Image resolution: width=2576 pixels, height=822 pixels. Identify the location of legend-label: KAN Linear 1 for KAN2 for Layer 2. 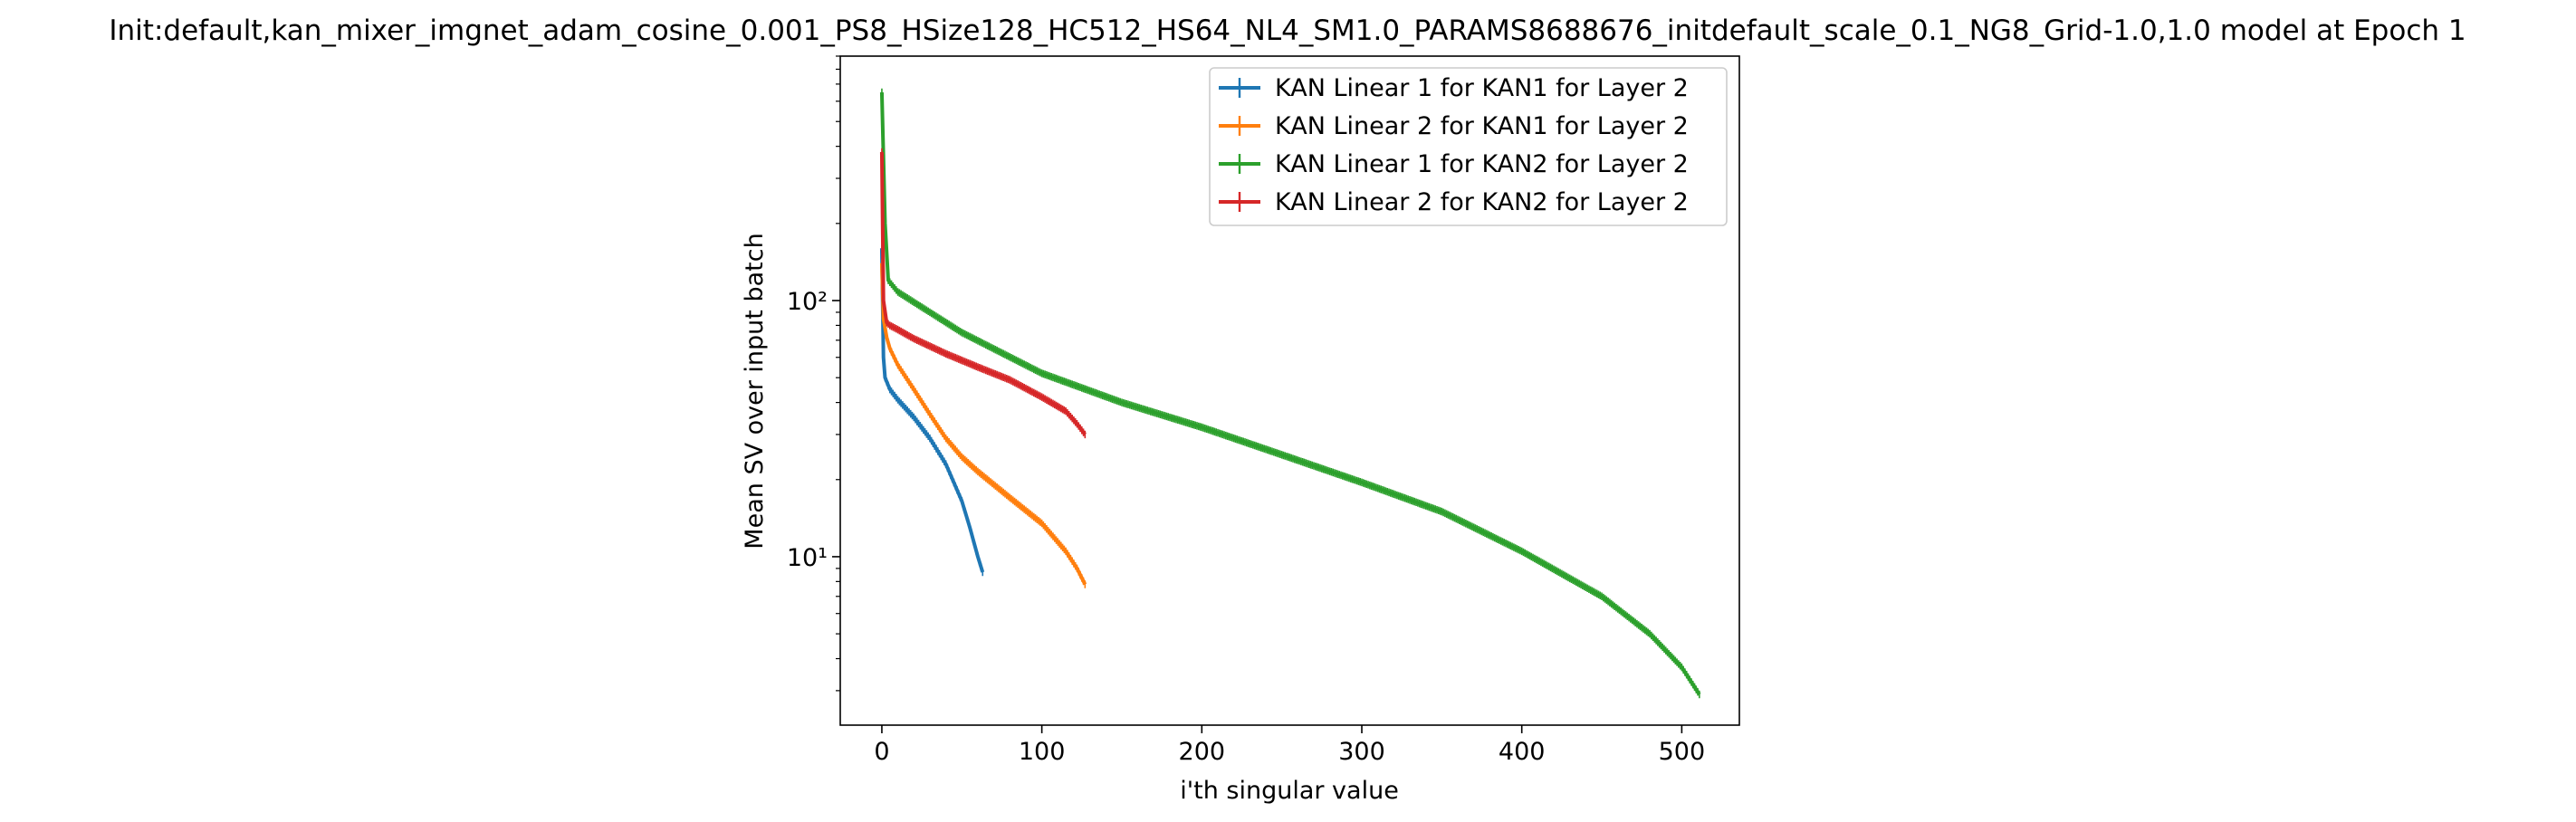
(1482, 164).